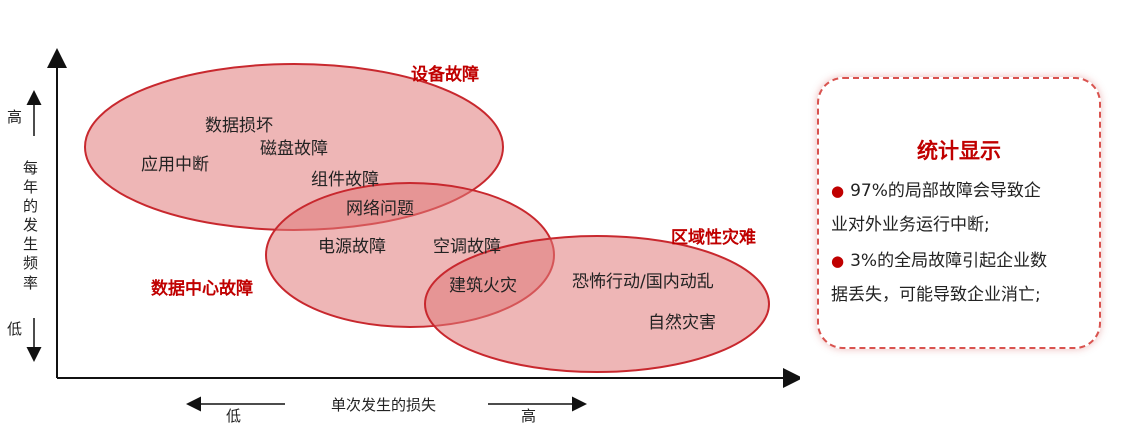 This screenshot has height=438, width=1134. What do you see at coordinates (294, 149) in the screenshot?
I see `item-disk-failure: 磁盘故障` at bounding box center [294, 149].